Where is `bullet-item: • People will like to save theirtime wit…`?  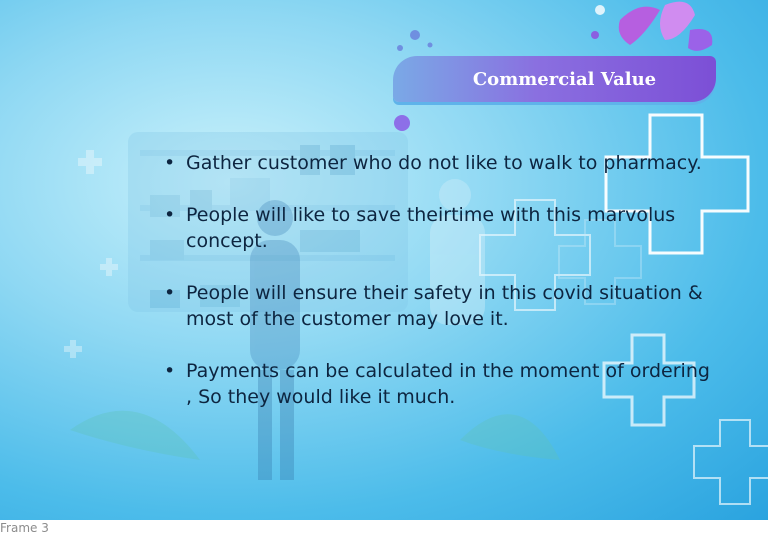 bullet-item: • People will like to save theirtime wit… is located at coordinates (440, 228).